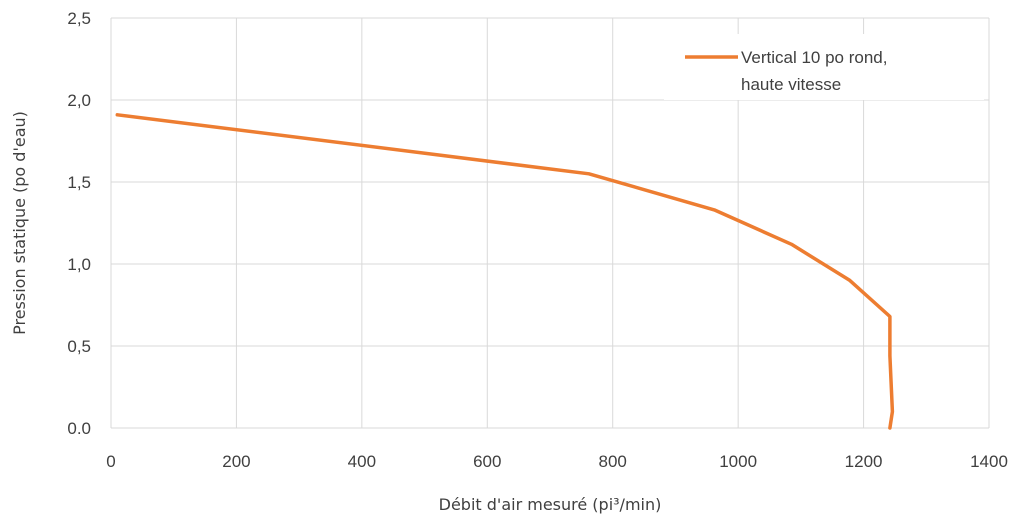 This screenshot has height=521, width=1010. Describe the element at coordinates (79, 428) in the screenshot. I see `y-tick-label: 0.0` at that location.